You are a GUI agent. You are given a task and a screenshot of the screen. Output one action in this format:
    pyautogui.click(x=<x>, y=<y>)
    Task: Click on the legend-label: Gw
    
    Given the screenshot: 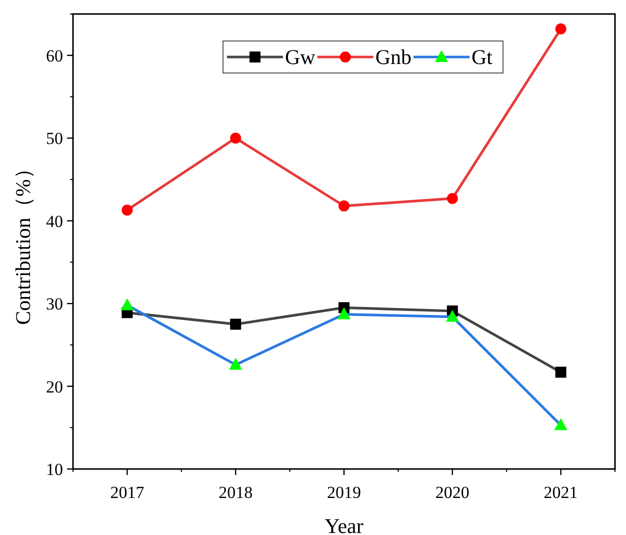 What is the action you would take?
    pyautogui.click(x=300, y=57)
    